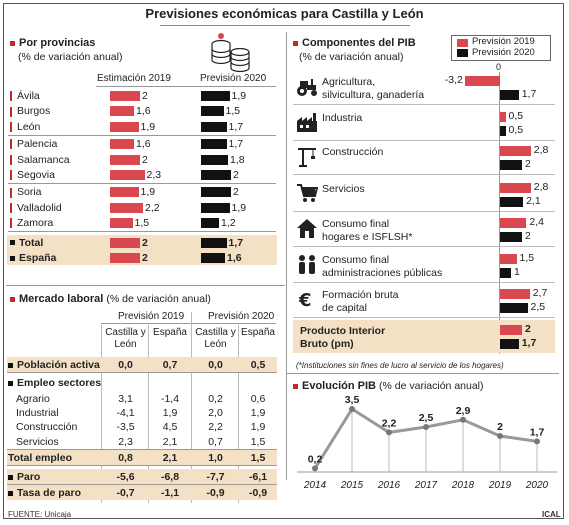  What do you see at coordinates (351, 57) in the screenshot?
I see `componentes-subtitle: (% de variación anual)` at bounding box center [351, 57].